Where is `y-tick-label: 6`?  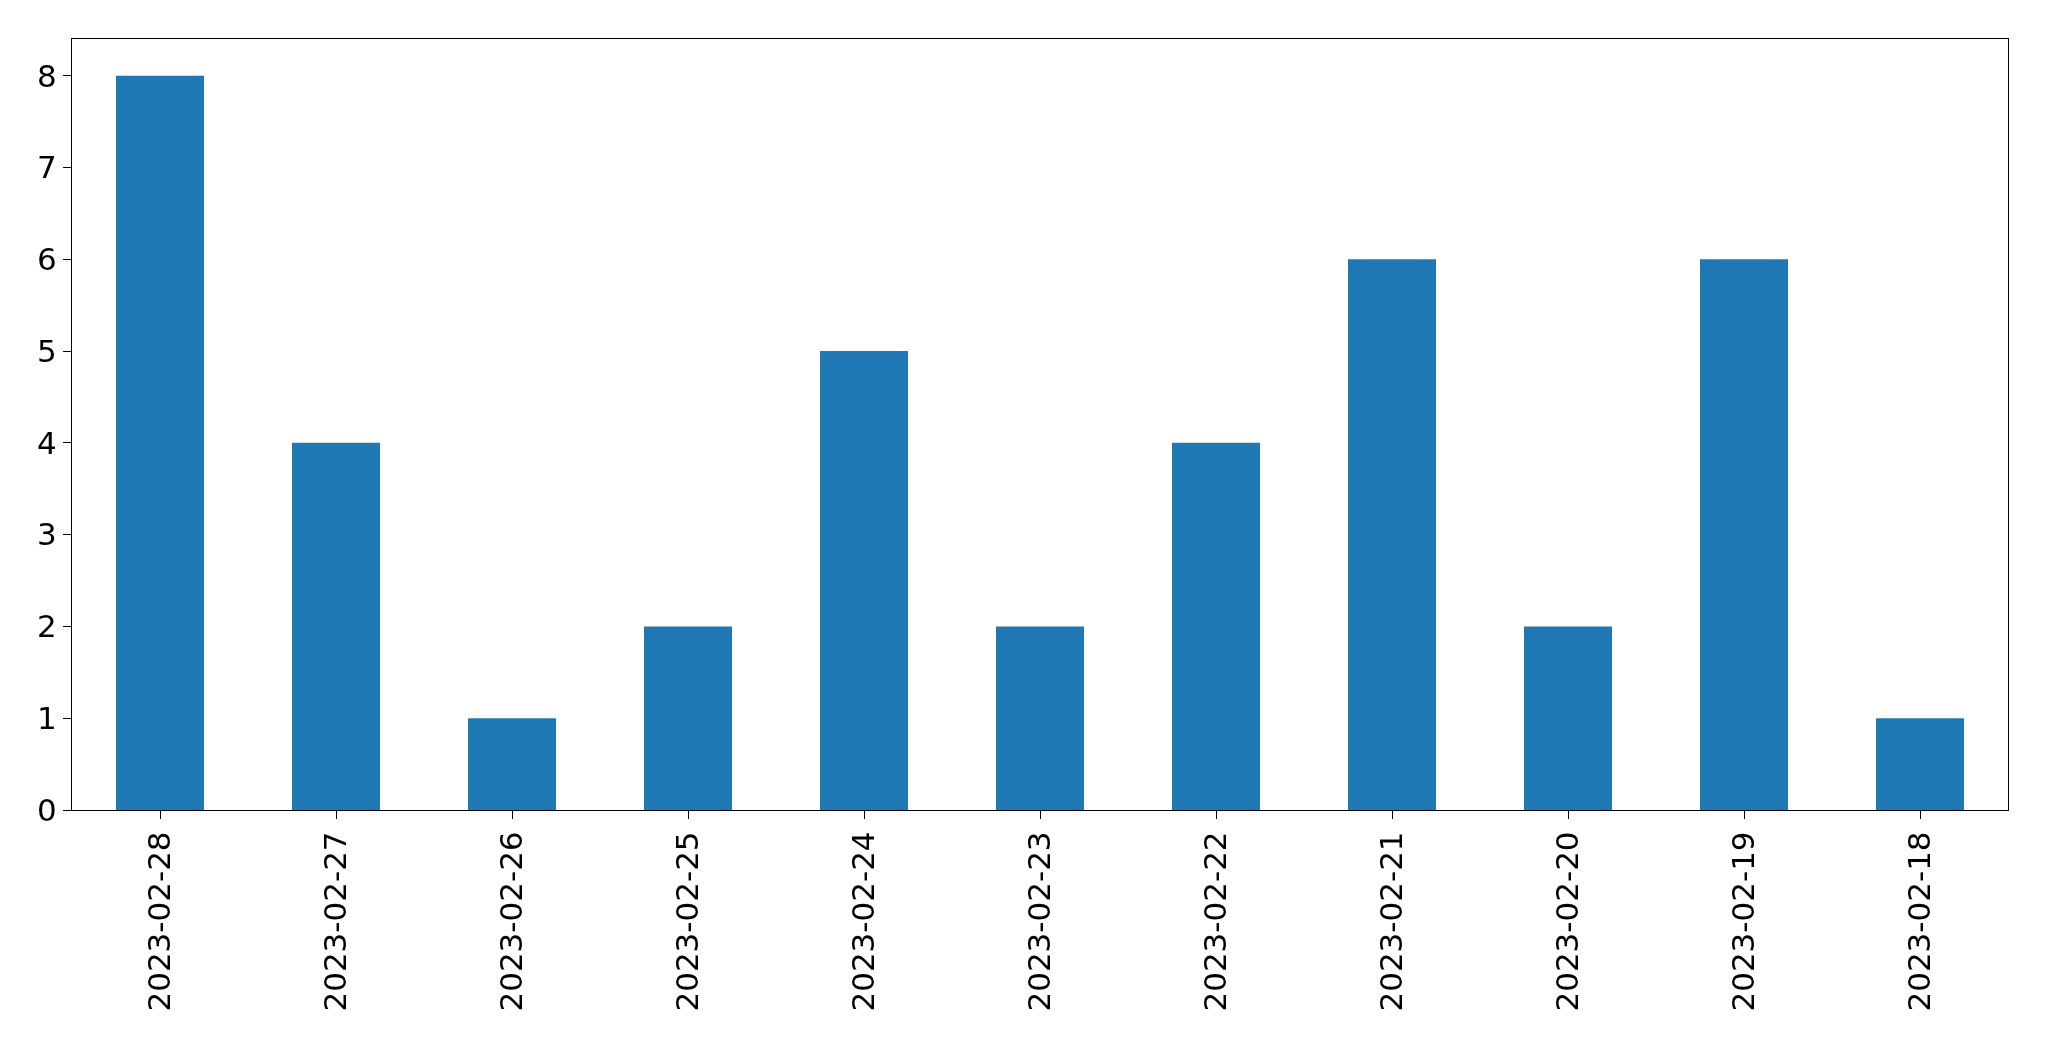 y-tick-label: 6 is located at coordinates (47, 259).